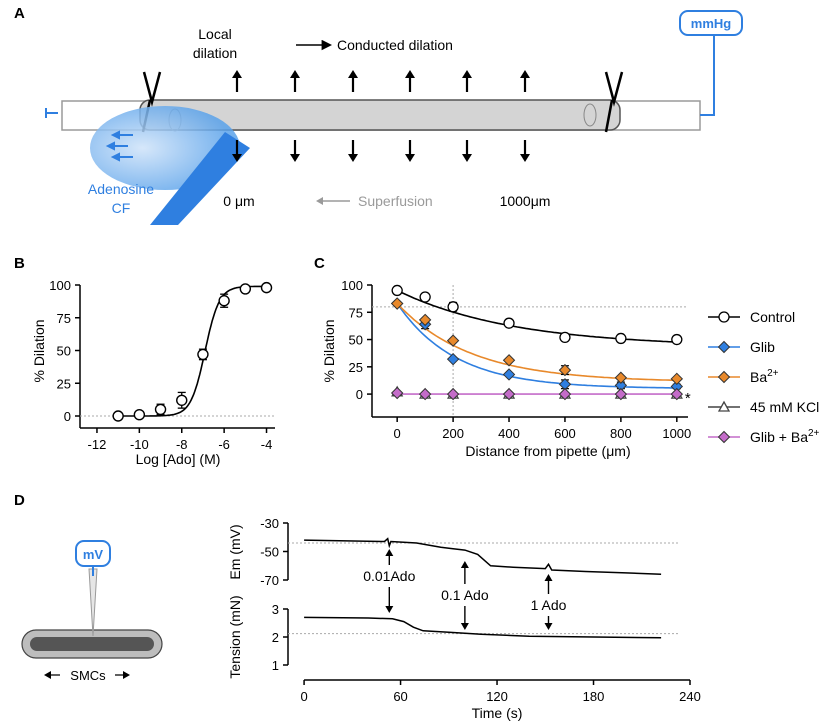  Describe the element at coordinates (784, 407) in the screenshot. I see `c-legend-label: 45 mM KCl` at that location.